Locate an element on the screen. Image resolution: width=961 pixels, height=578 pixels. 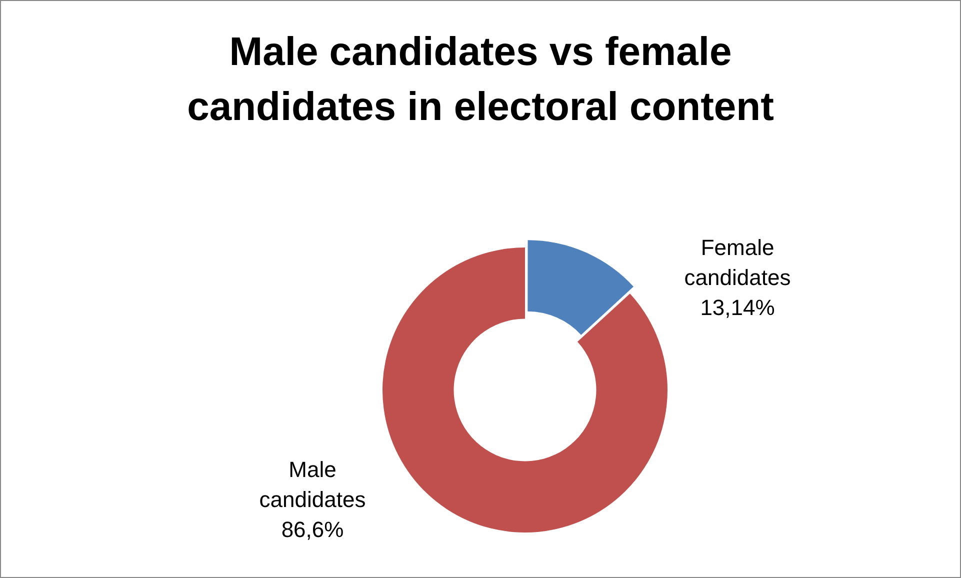
data-label: 86,6% is located at coordinates (312, 529).